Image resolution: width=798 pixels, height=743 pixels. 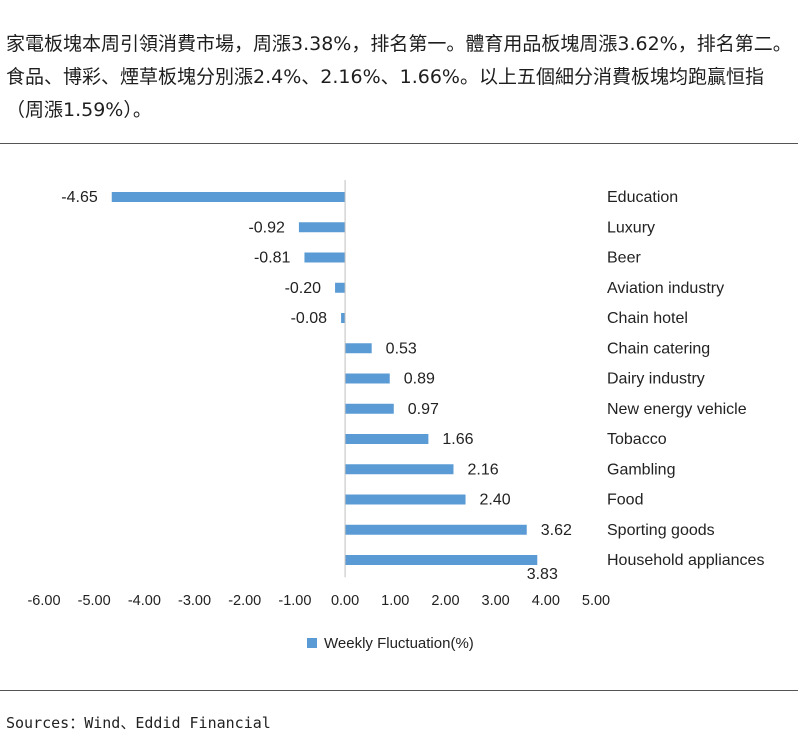 What do you see at coordinates (303, 288) in the screenshot?
I see `value-label-aviation-industry: -0.20` at bounding box center [303, 288].